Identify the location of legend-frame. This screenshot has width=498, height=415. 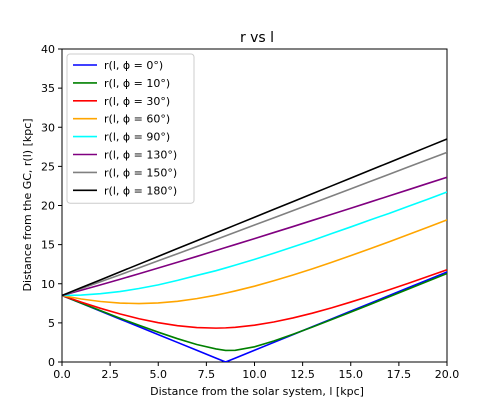
(130, 128).